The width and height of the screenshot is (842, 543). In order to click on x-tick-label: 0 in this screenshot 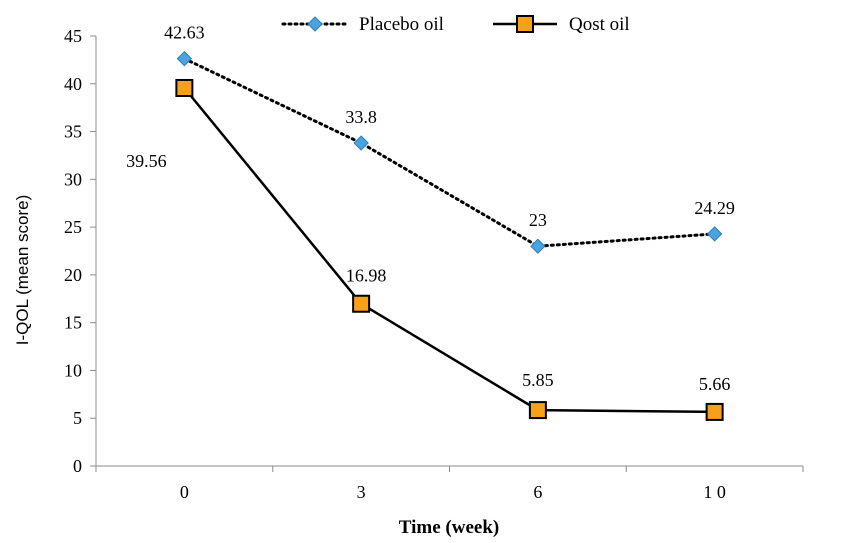, I will do `click(184, 492)`.